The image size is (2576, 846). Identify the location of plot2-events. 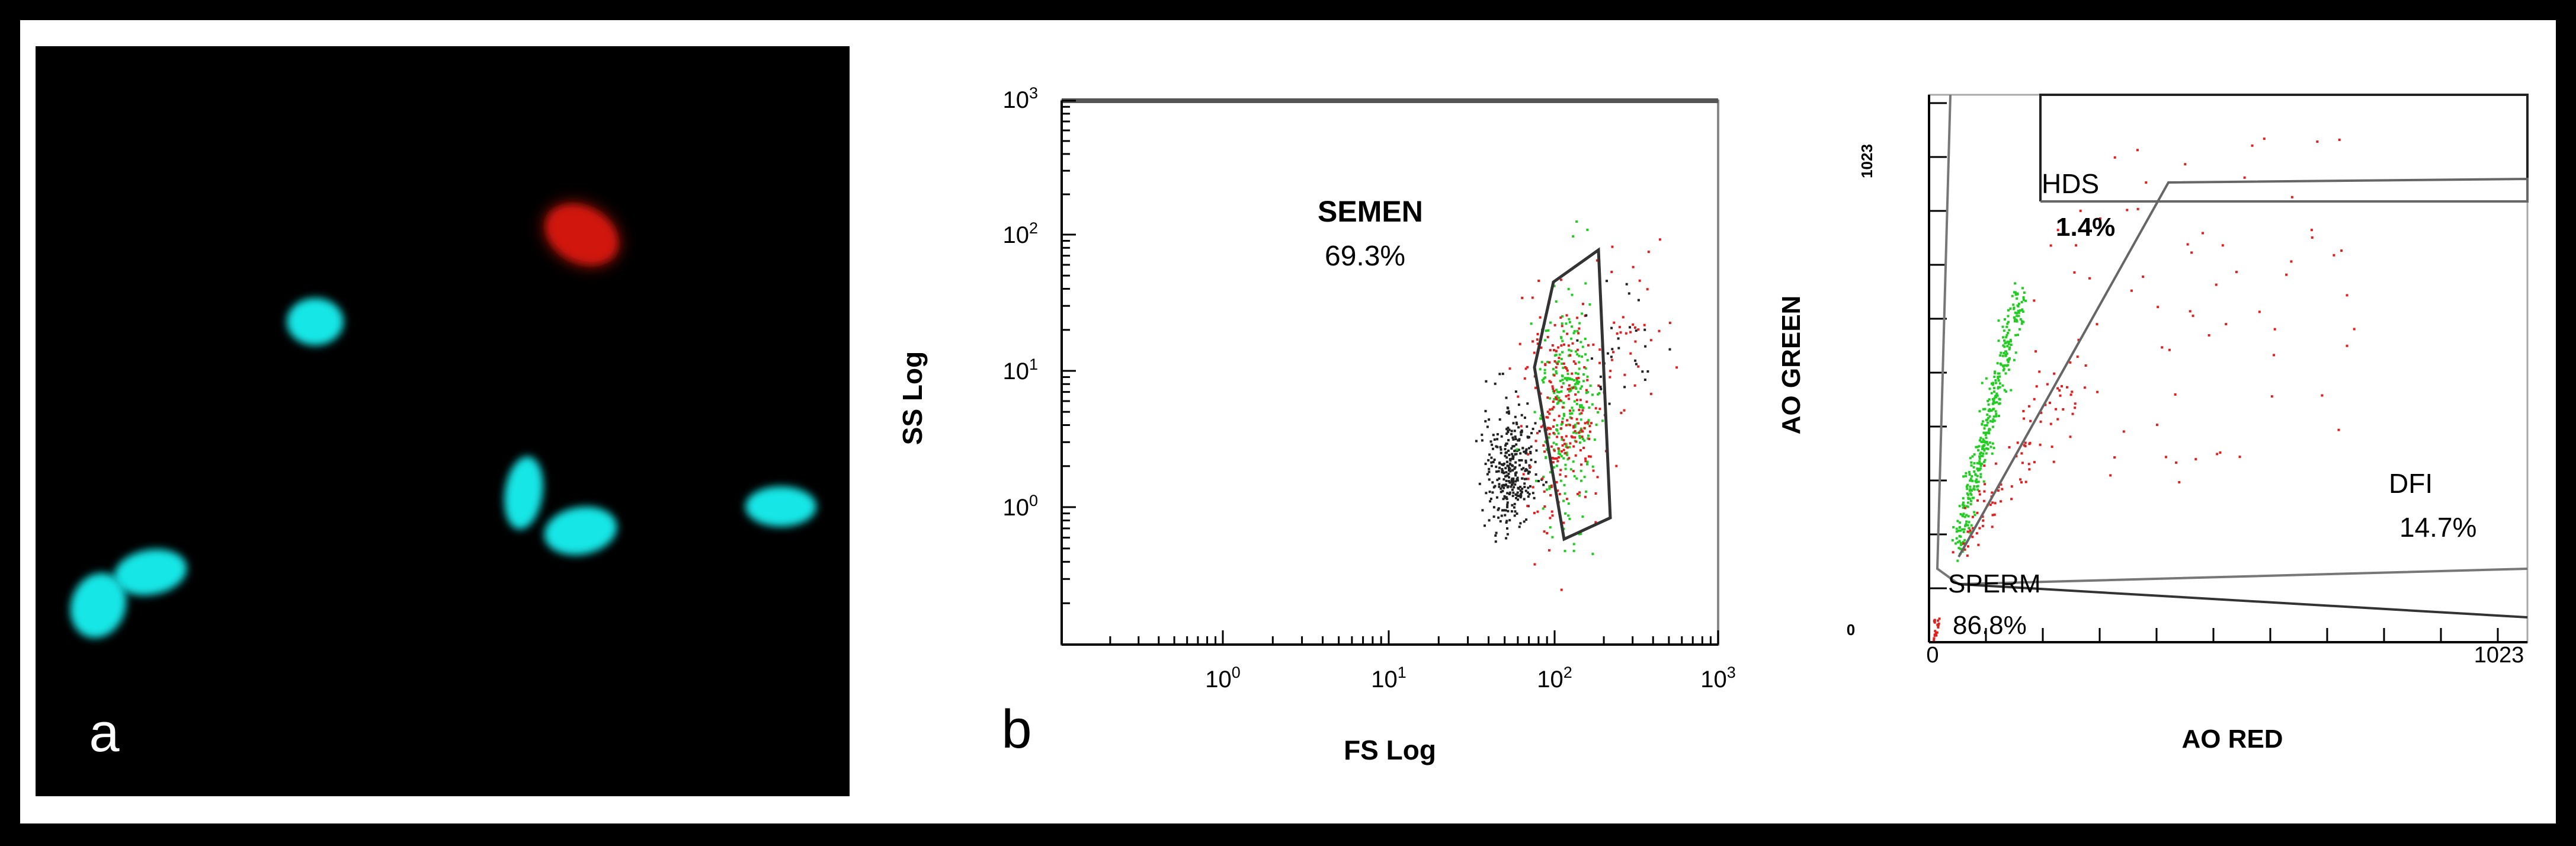
(2144, 389).